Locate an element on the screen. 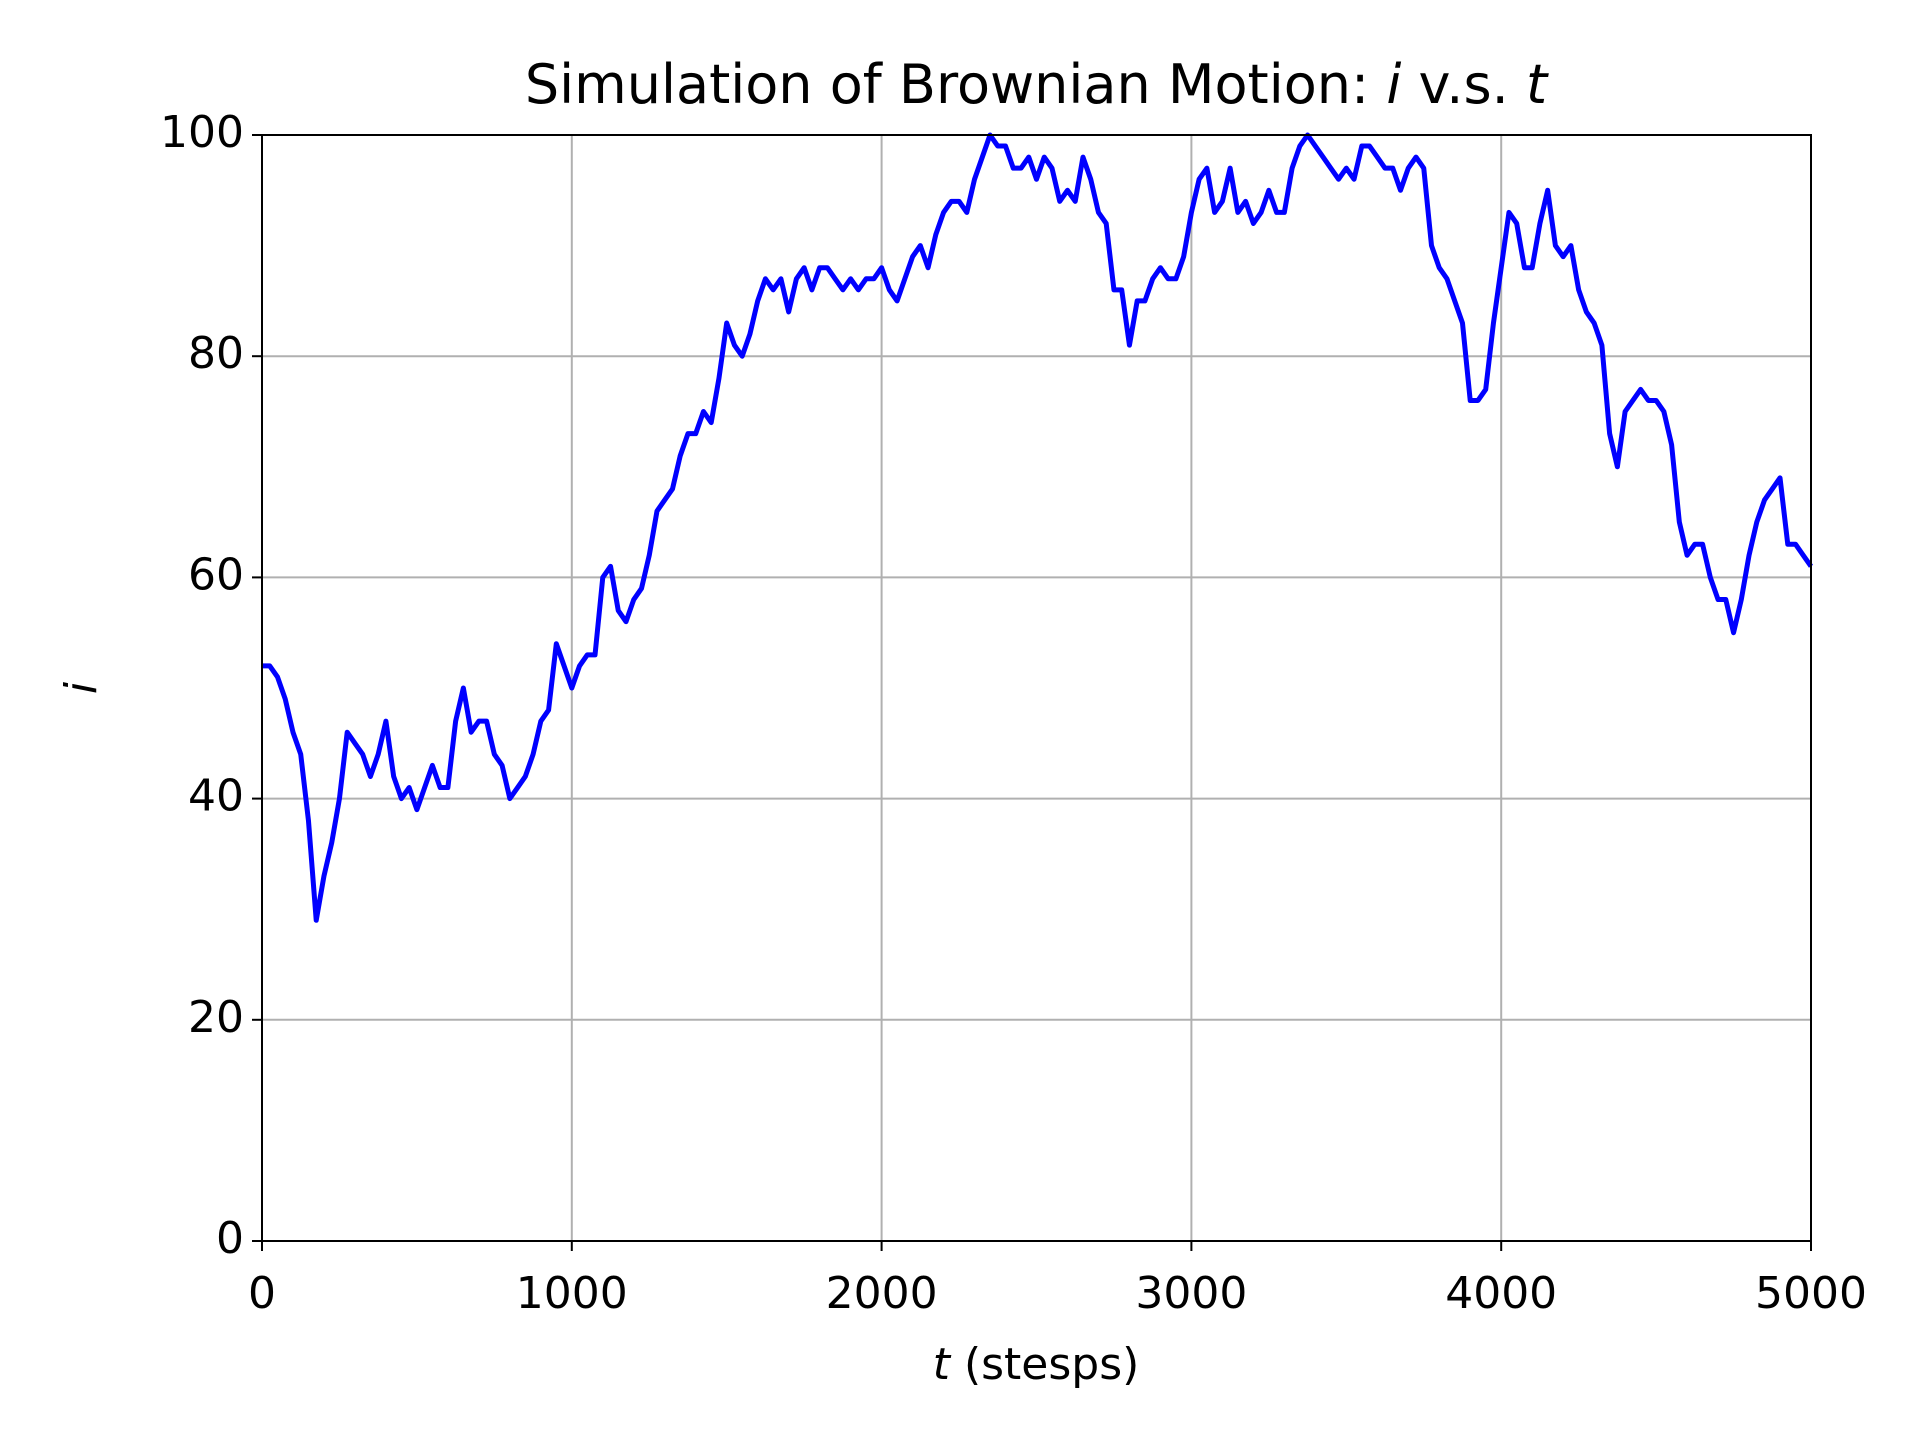  y-tick-label: 0 is located at coordinates (230, 1238).